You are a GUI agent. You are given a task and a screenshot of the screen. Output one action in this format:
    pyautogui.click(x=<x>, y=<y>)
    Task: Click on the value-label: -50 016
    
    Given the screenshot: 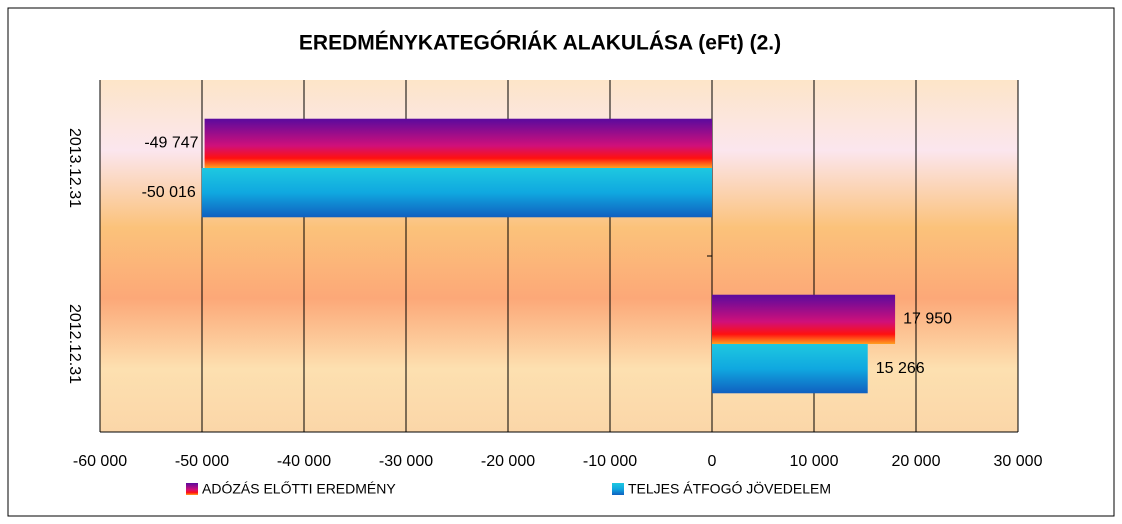 What is the action you would take?
    pyautogui.click(x=169, y=192)
    